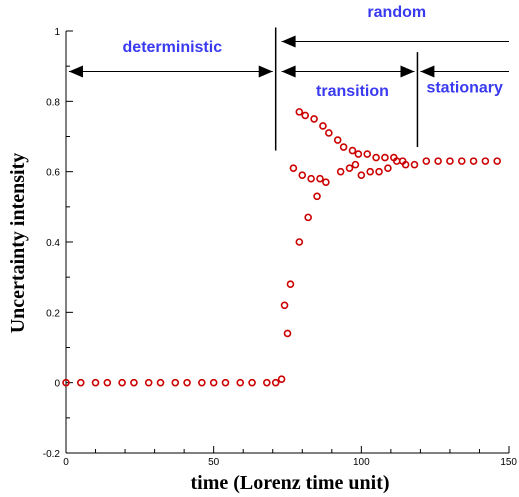  What do you see at coordinates (53, 173) in the screenshot?
I see `y-tick-label: 0.6` at bounding box center [53, 173].